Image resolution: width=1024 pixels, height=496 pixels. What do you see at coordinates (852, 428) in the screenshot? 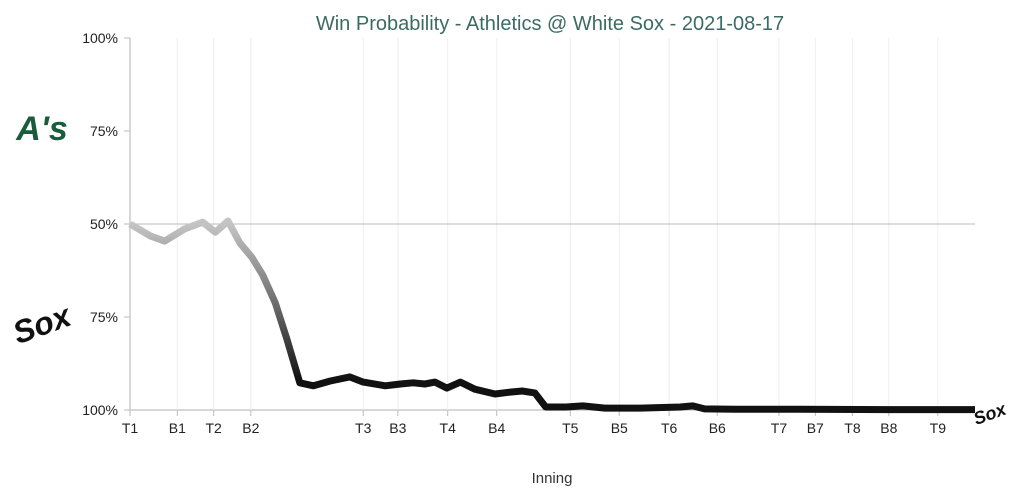
I see `x-tick-label: T8` at bounding box center [852, 428].